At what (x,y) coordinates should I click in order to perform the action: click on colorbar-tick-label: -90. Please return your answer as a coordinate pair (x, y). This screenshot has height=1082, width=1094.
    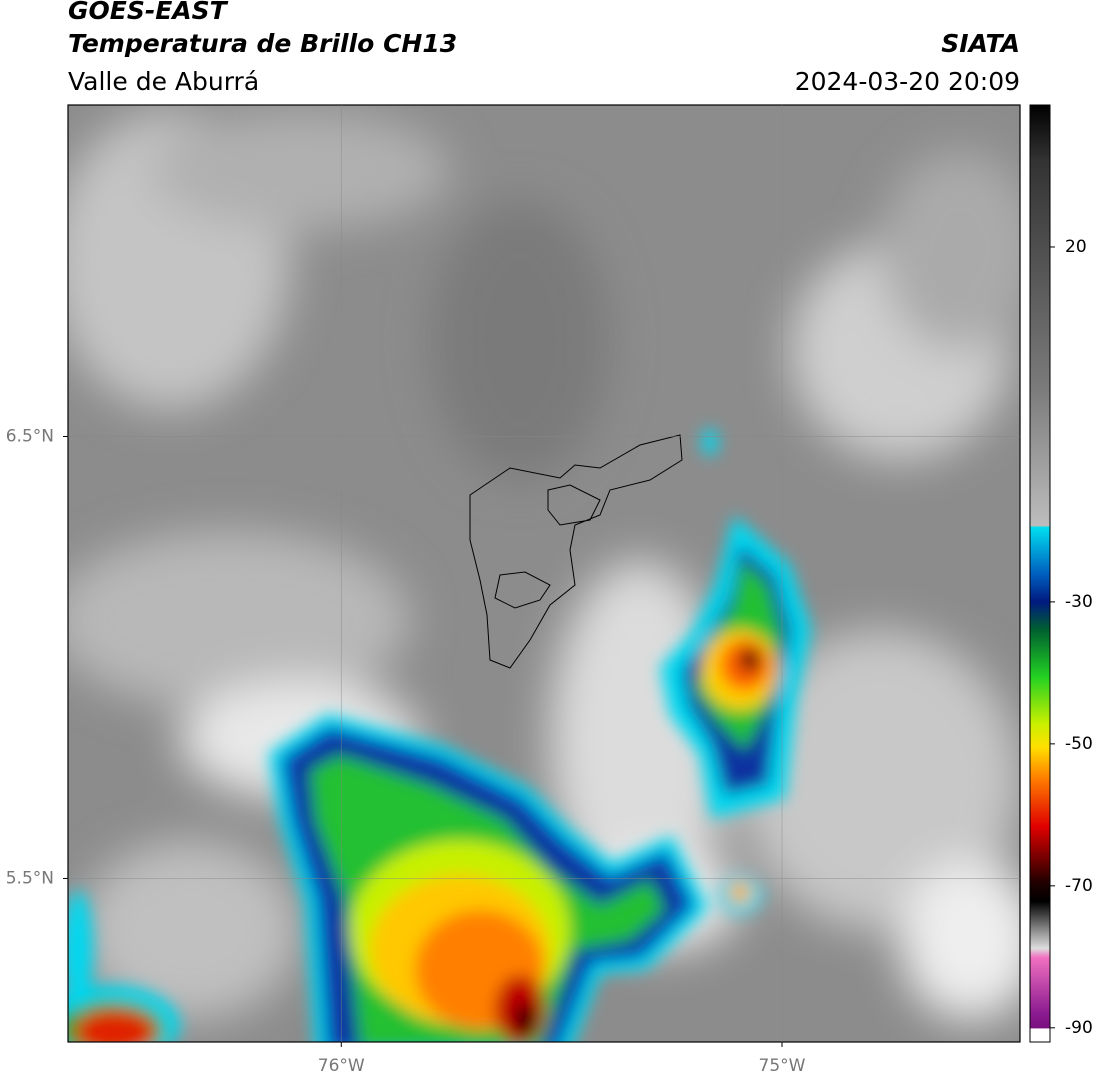
    Looking at the image, I should click on (1079, 1028).